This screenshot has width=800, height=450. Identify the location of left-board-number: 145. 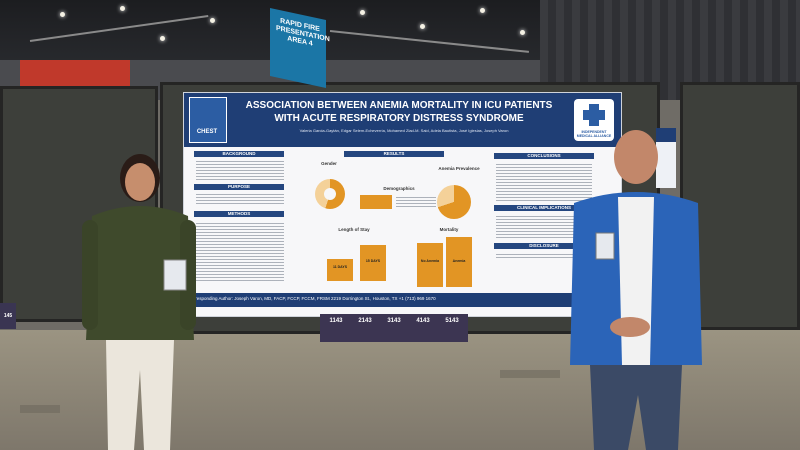
(8, 316).